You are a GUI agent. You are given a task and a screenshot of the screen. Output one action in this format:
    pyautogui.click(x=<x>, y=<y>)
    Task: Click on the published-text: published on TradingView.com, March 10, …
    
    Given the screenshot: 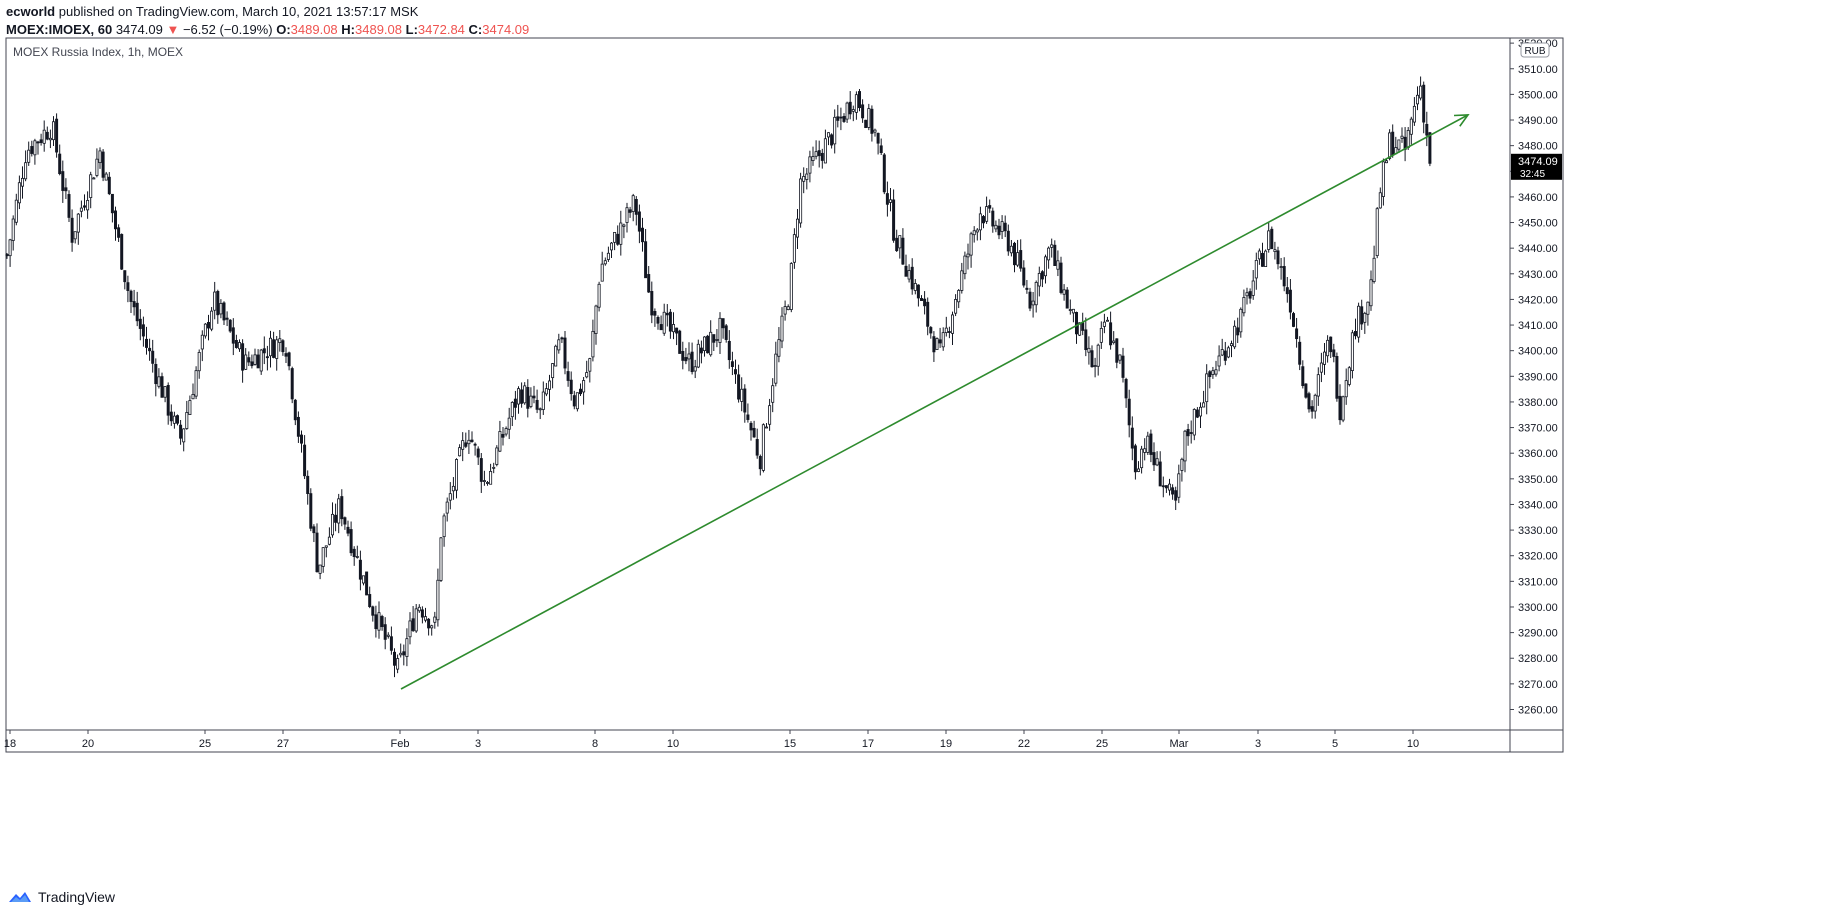 What is the action you would take?
    pyautogui.click(x=238, y=11)
    